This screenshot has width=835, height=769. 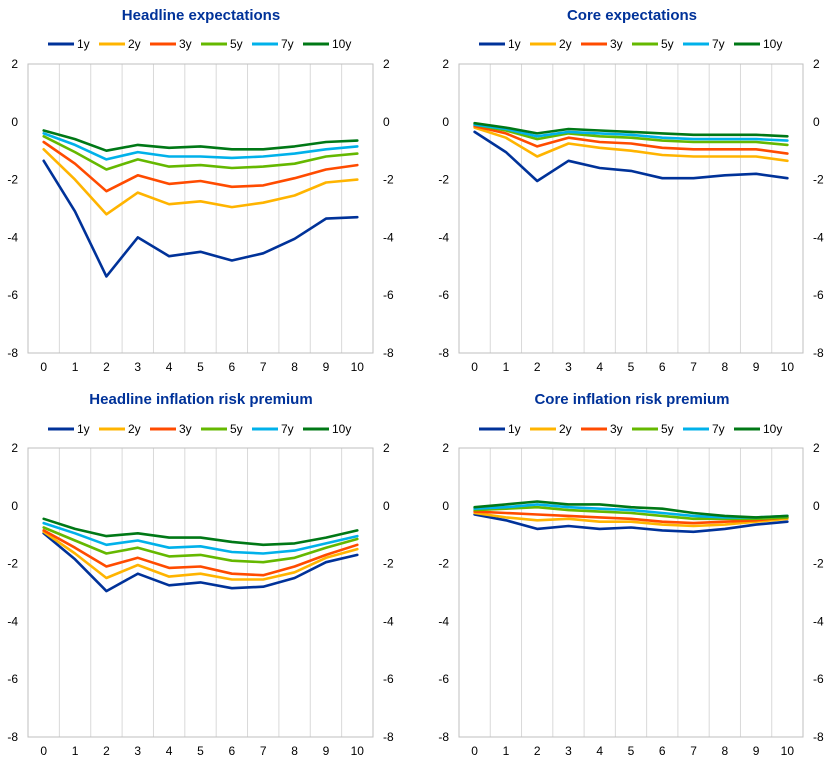 I want to click on legend-label: 5y, so click(x=667, y=429).